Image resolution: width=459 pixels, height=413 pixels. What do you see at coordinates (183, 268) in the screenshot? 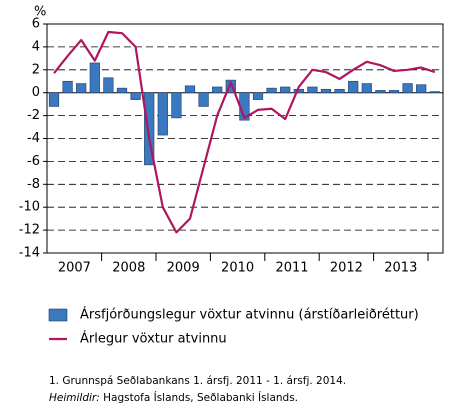
I see `x-tick-label: 2009` at bounding box center [183, 268].